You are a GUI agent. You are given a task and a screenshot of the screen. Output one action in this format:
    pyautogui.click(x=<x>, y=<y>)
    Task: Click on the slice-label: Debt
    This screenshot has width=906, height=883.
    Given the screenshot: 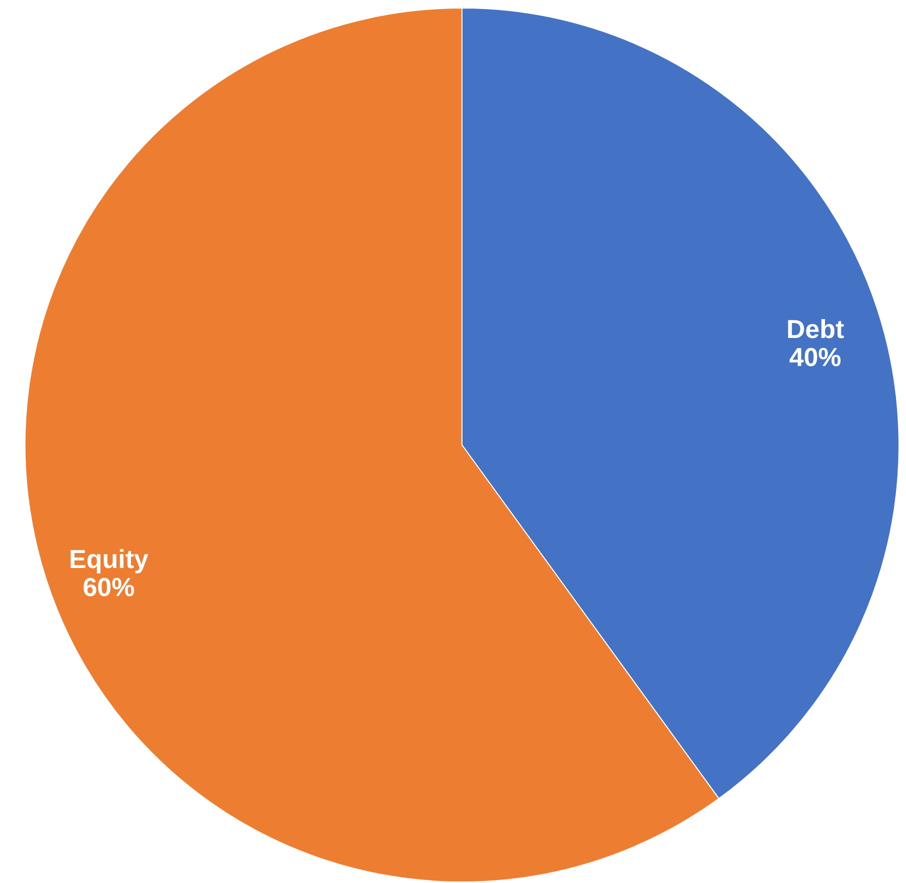 What is the action you would take?
    pyautogui.click(x=815, y=329)
    